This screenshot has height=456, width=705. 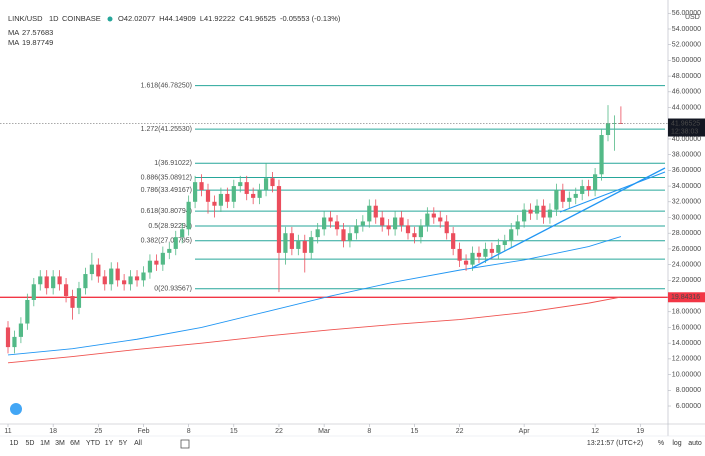 What do you see at coordinates (692, 17) in the screenshot?
I see `currency: USD` at bounding box center [692, 17].